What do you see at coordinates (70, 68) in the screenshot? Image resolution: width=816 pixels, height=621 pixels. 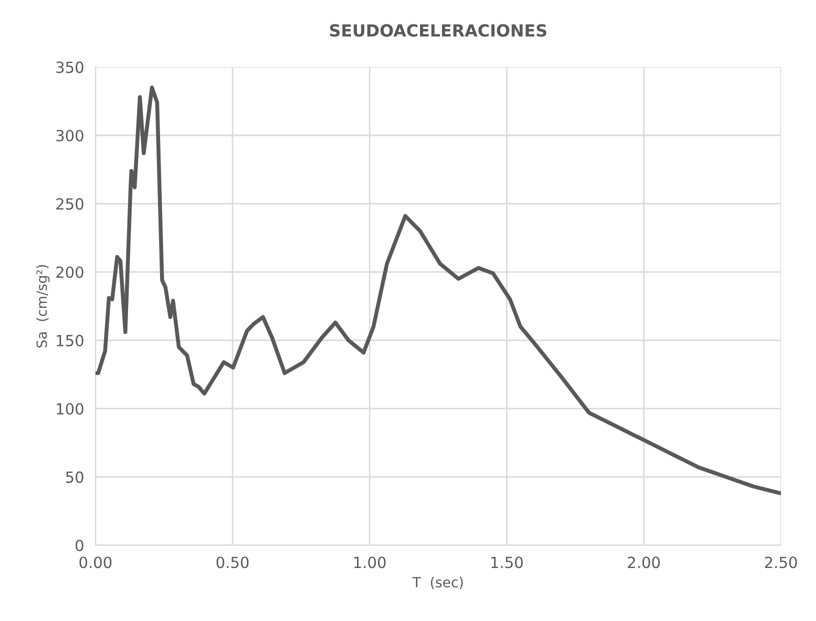 I see `y-tick-label: 350` at bounding box center [70, 68].